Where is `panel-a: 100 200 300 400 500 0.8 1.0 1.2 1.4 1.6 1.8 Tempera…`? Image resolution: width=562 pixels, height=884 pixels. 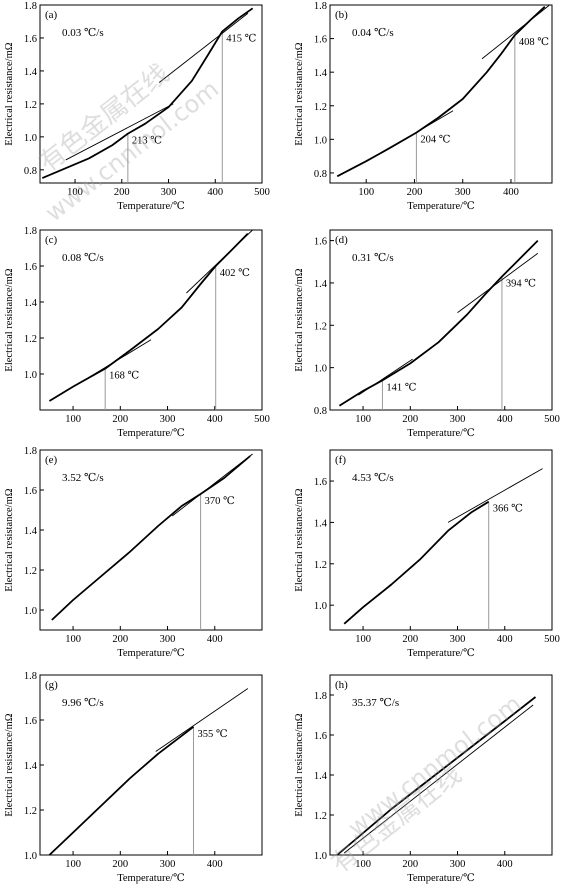 panel-a: 100 200 300 400 500 0.8 1.0 1.2 1.4 1.6 1.8 Tempera… is located at coordinates (137, 106).